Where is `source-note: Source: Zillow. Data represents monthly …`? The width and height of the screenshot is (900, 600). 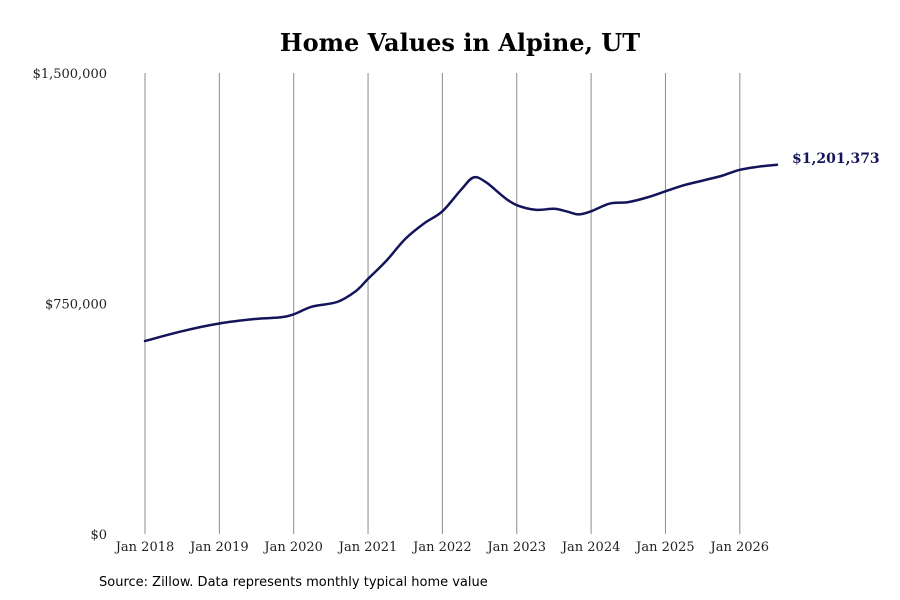 source-note: Source: Zillow. Data represents monthly … is located at coordinates (293, 582).